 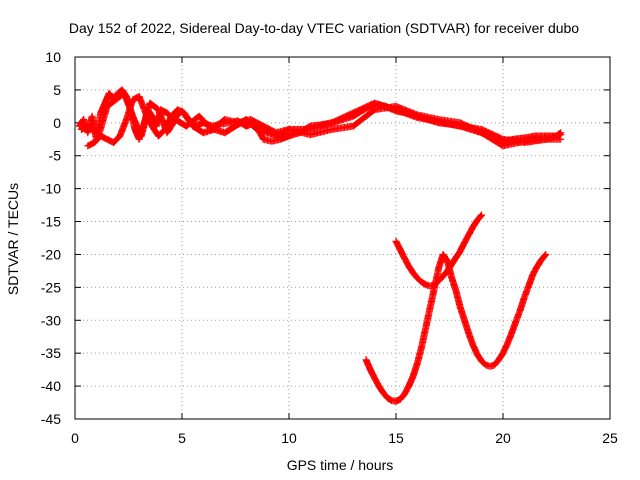 I want to click on y-tick-label: -5, so click(x=55, y=156).